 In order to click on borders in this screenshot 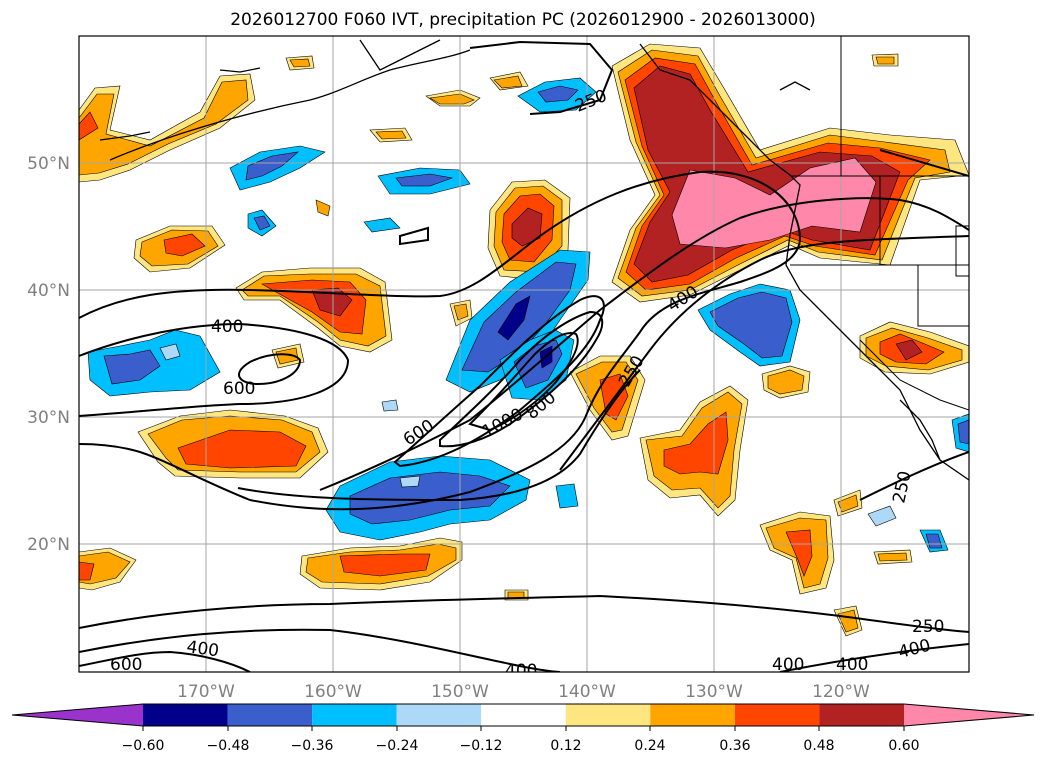, I will do `click(879, 223)`.